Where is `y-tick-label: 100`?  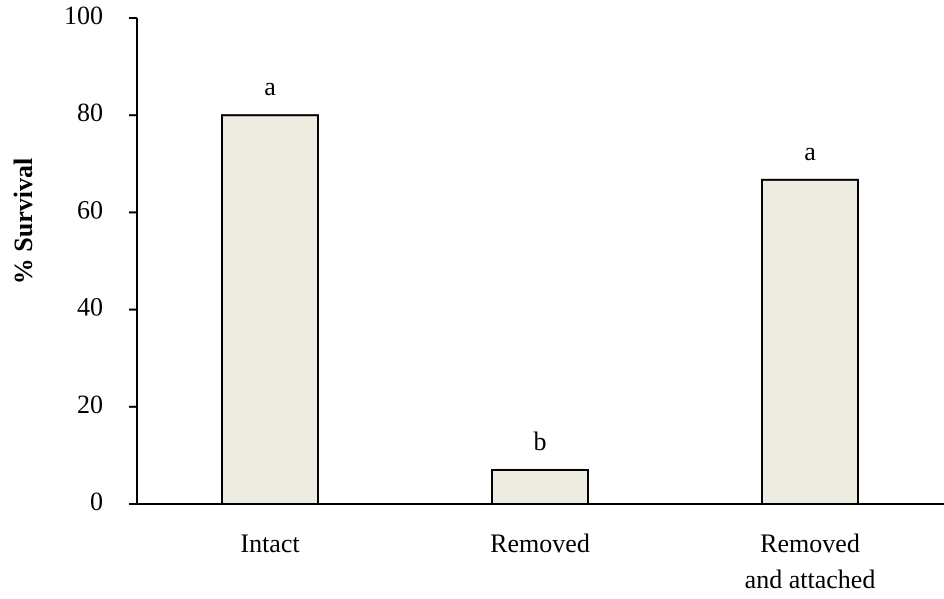 y-tick-label: 100 is located at coordinates (83, 15).